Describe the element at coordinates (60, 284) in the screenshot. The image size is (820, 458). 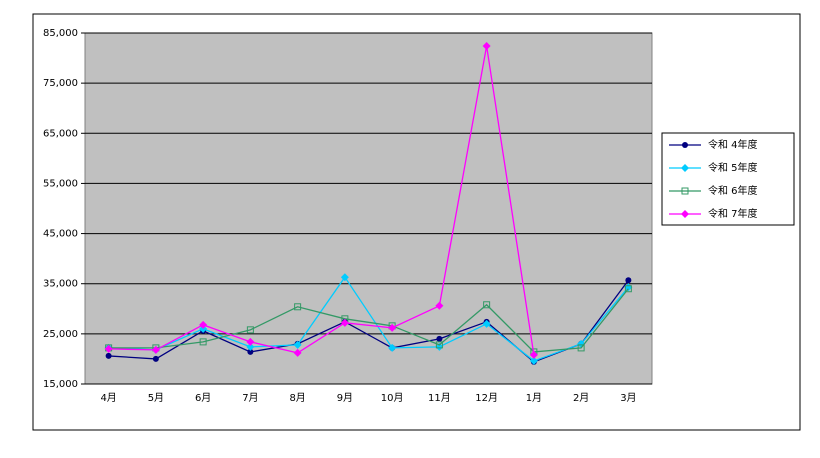
I see `y-tick-label: 35,000` at that location.